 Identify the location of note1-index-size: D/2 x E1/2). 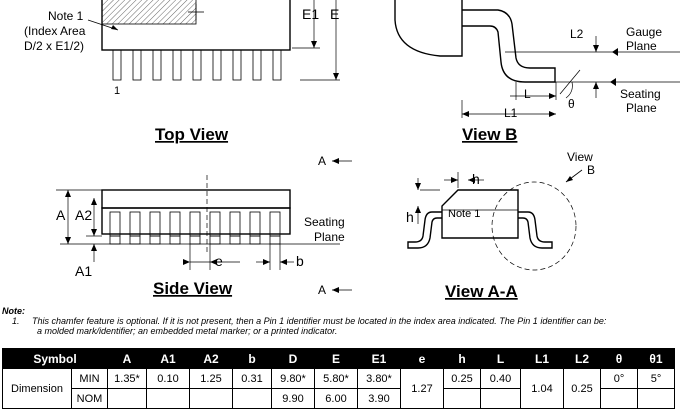
(54, 46).